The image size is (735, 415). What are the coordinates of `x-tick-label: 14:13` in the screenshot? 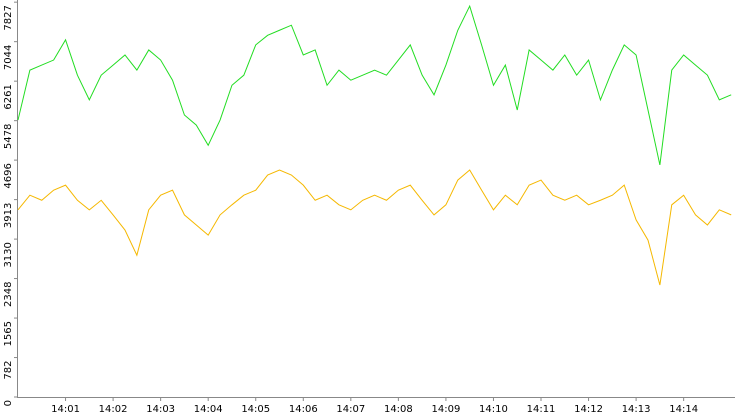 It's located at (636, 409).